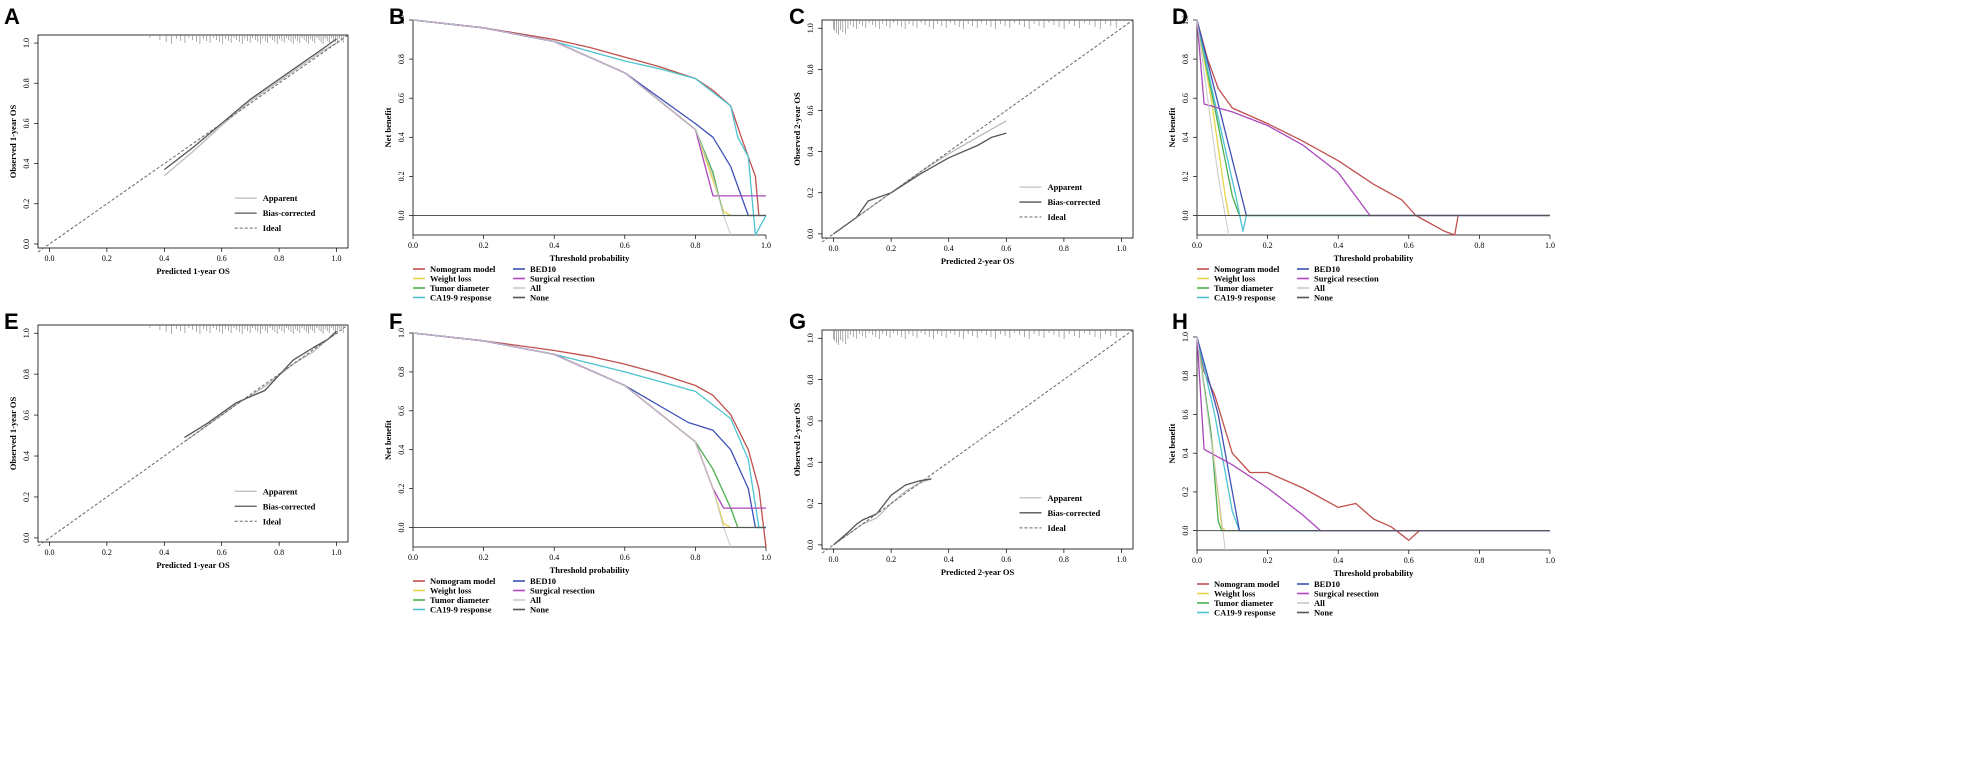  I want to click on series-weight-loss, so click(1373, 118).